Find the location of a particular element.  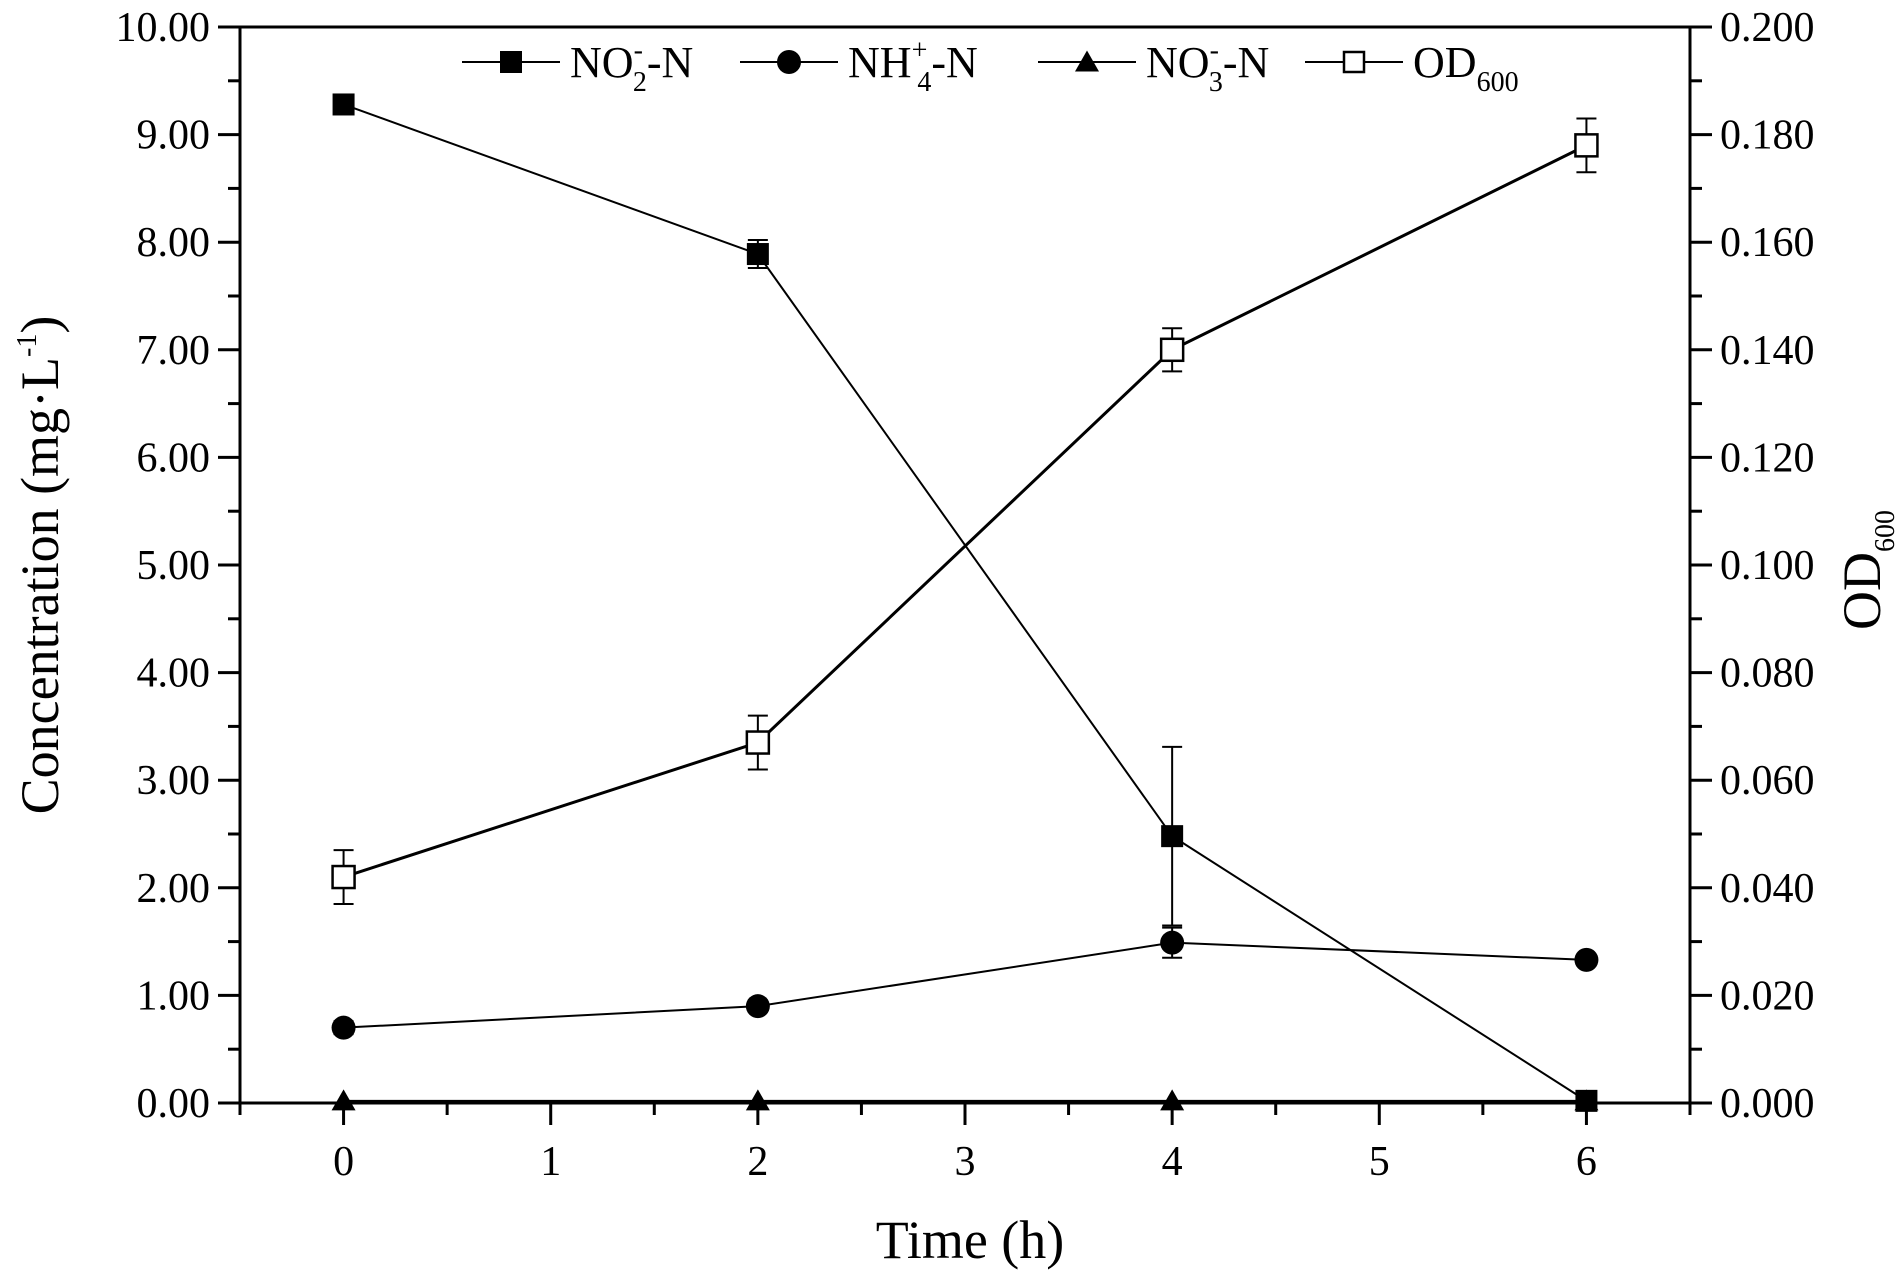

y-right-tick-label: 0.180 is located at coordinates (1767, 136).